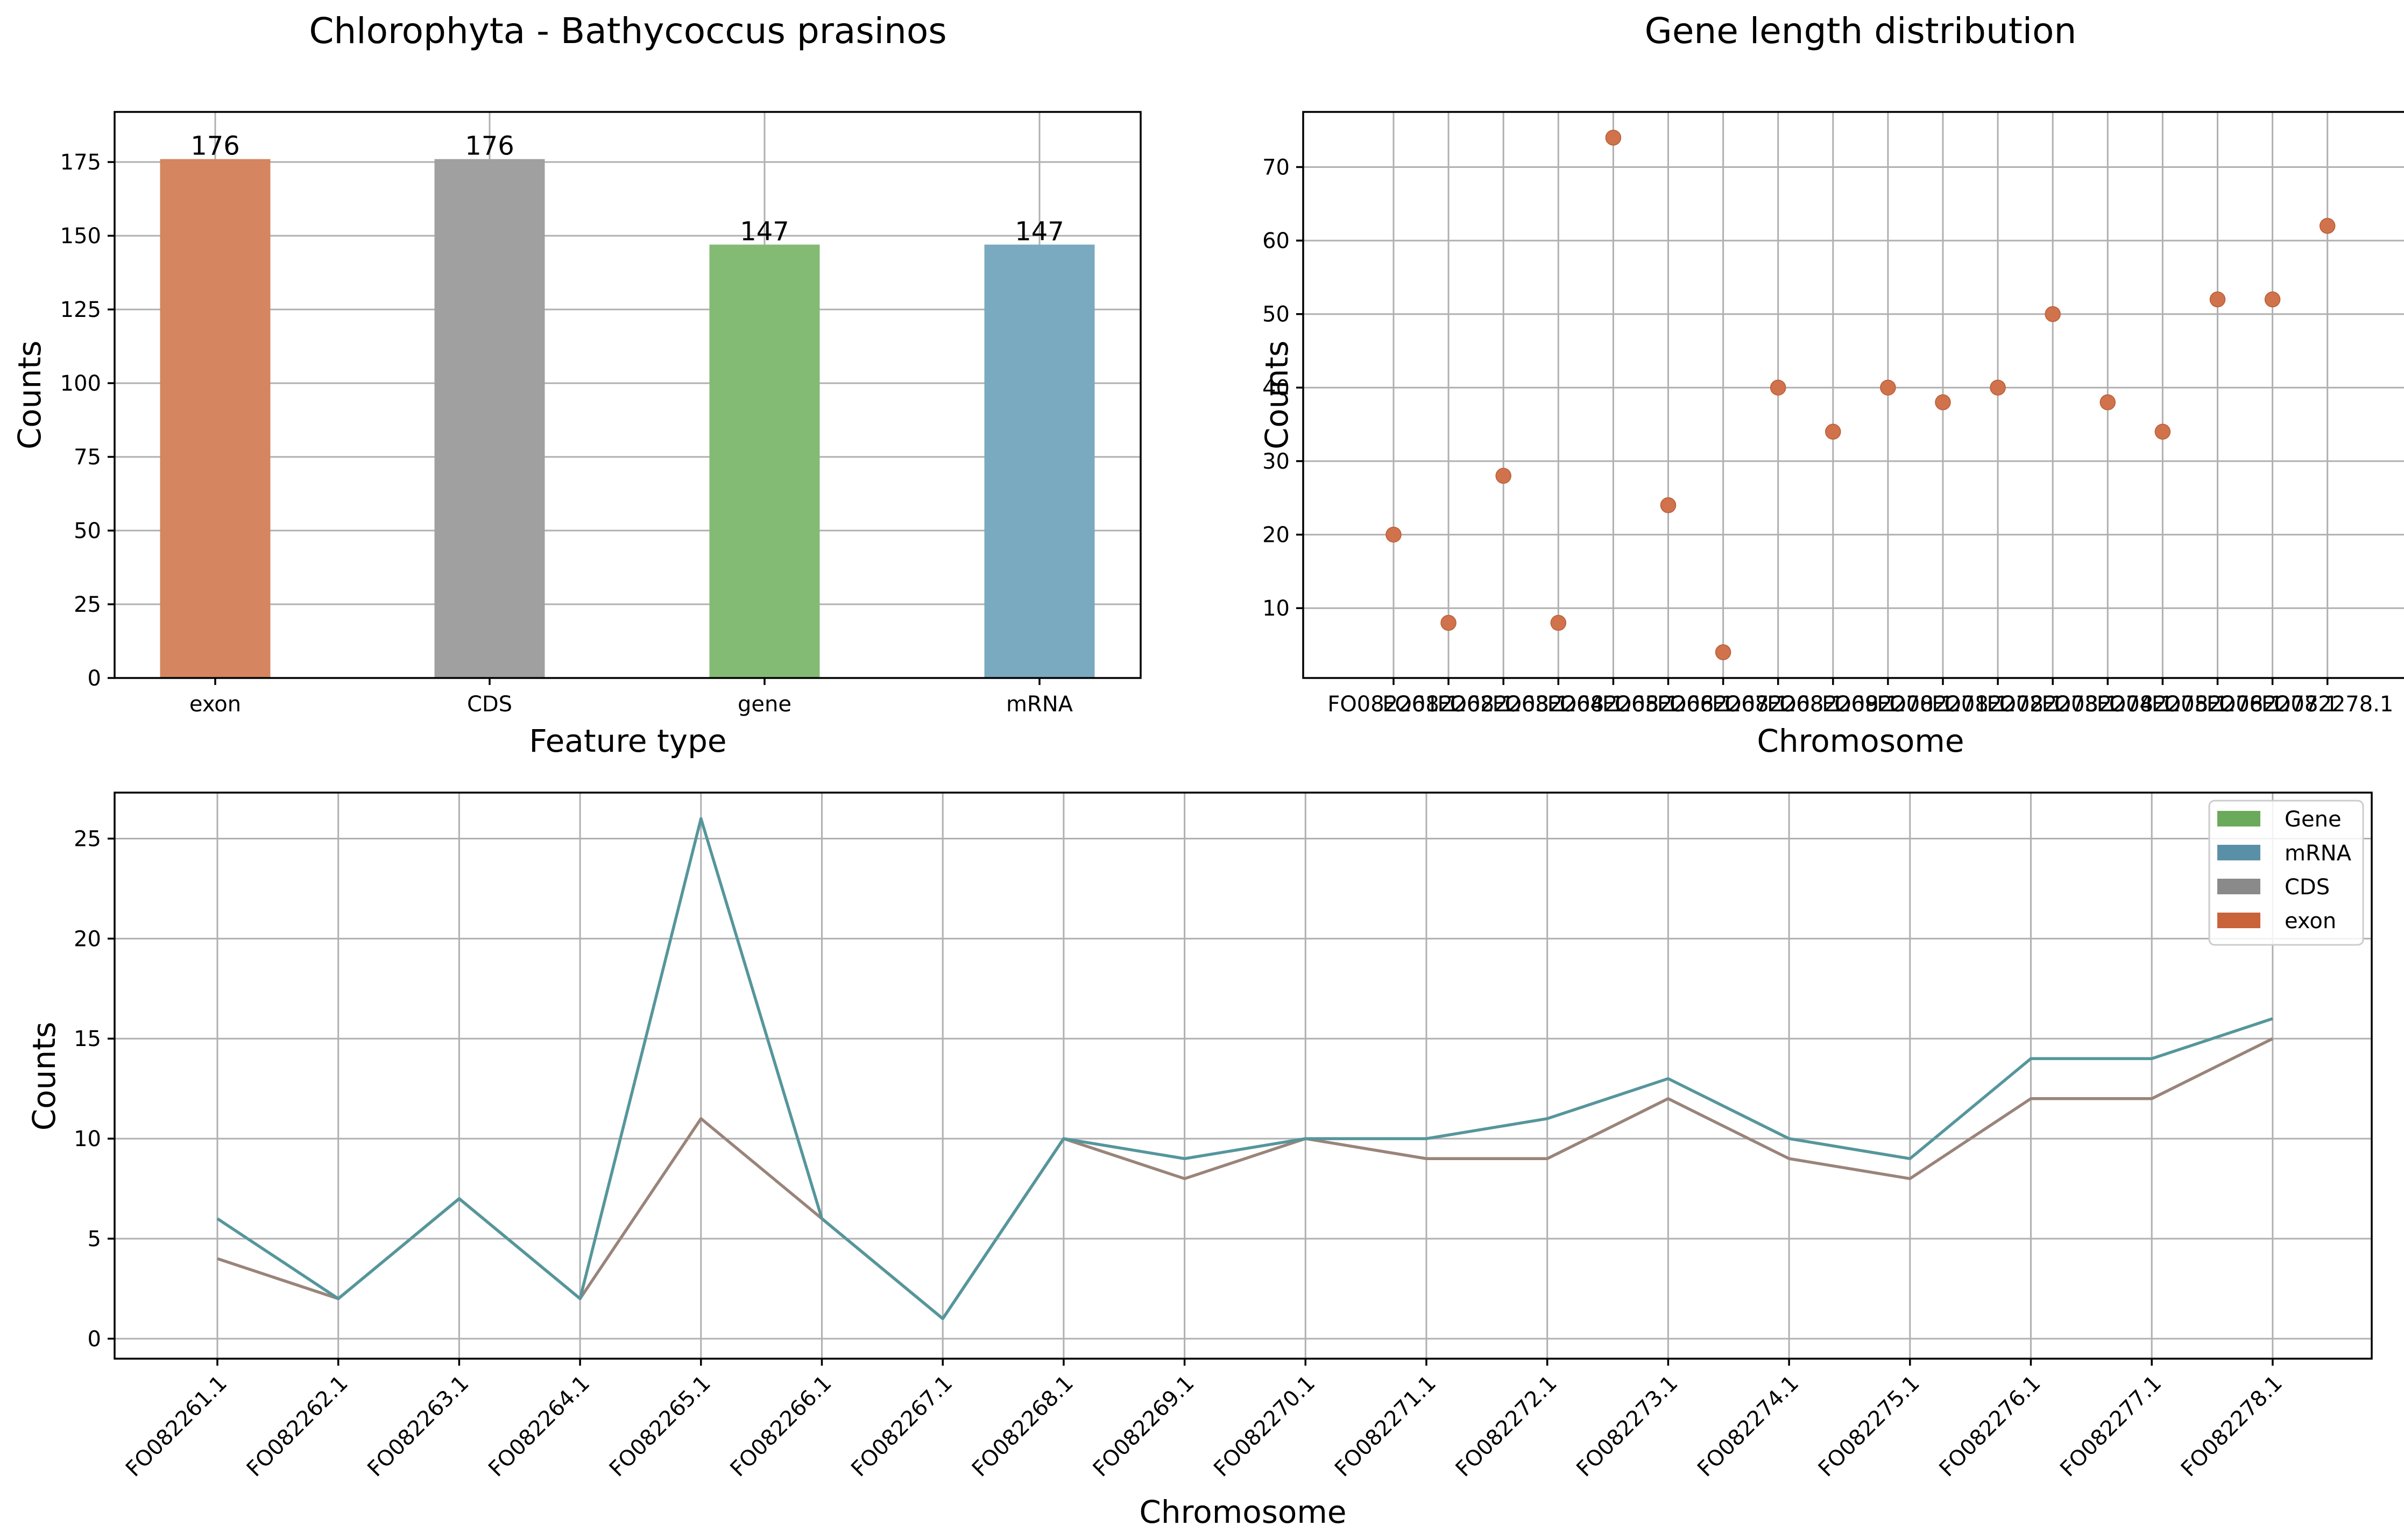 Image resolution: width=2404 pixels, height=1540 pixels. Describe the element at coordinates (1276, 535) in the screenshot. I see `scatter-y-tick-label-20: 20` at that location.